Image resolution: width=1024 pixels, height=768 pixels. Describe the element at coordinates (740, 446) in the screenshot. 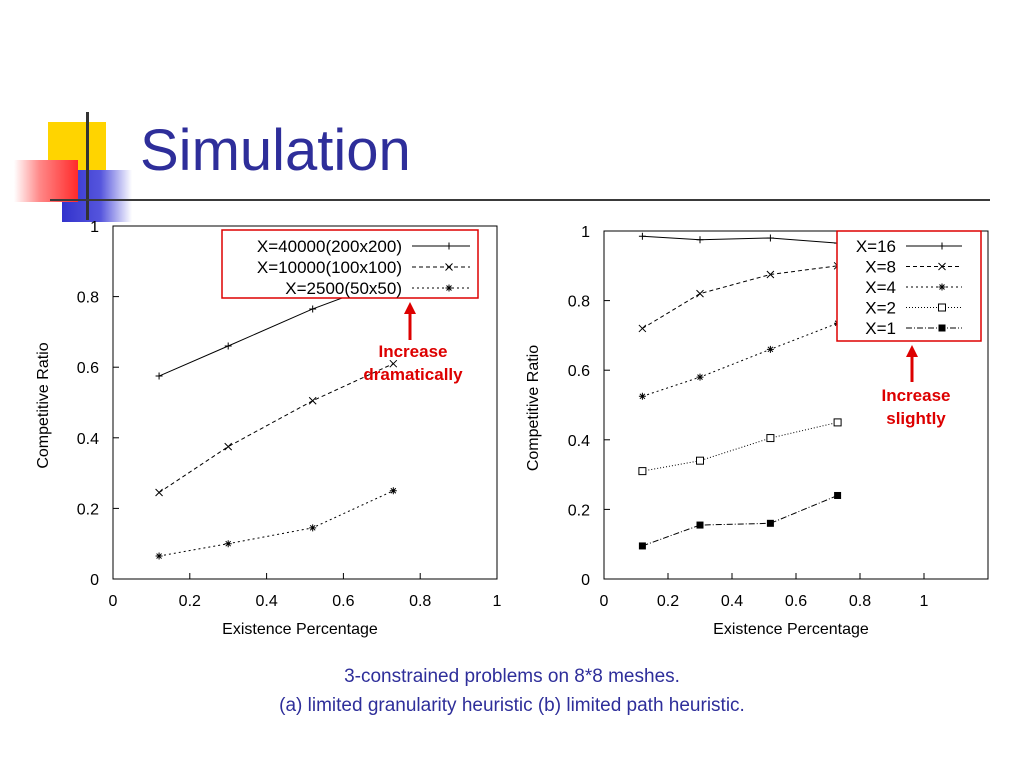

I see `chart-2-series-4-line` at that location.